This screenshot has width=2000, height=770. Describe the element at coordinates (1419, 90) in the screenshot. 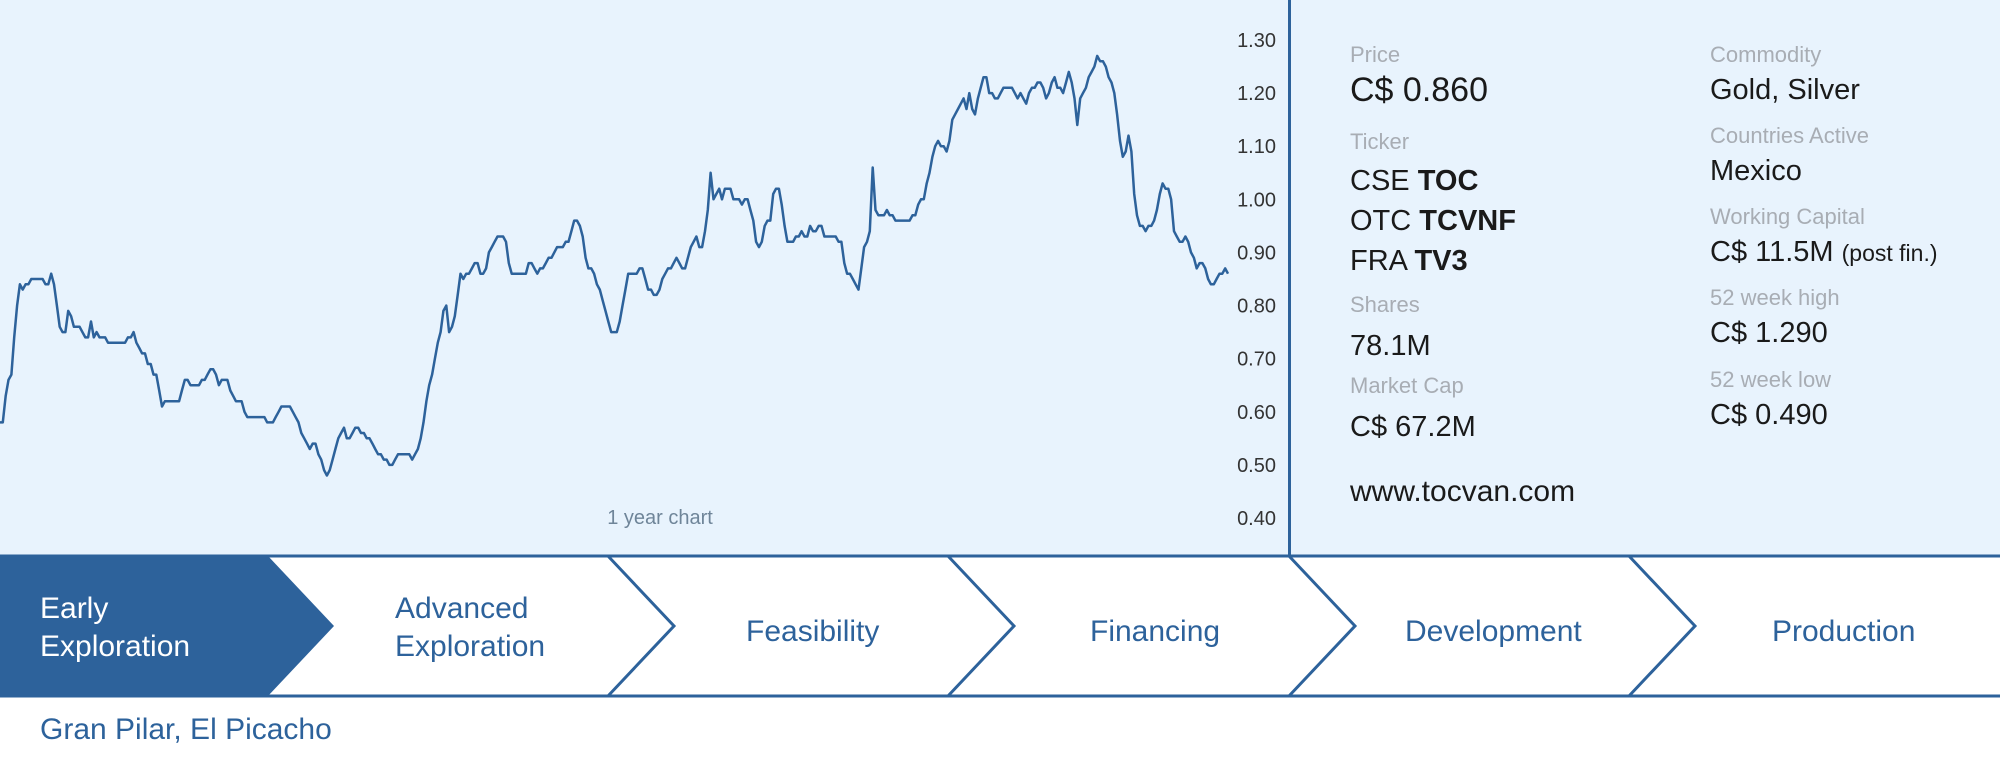

I see `price-value: C$ 0.860` at that location.